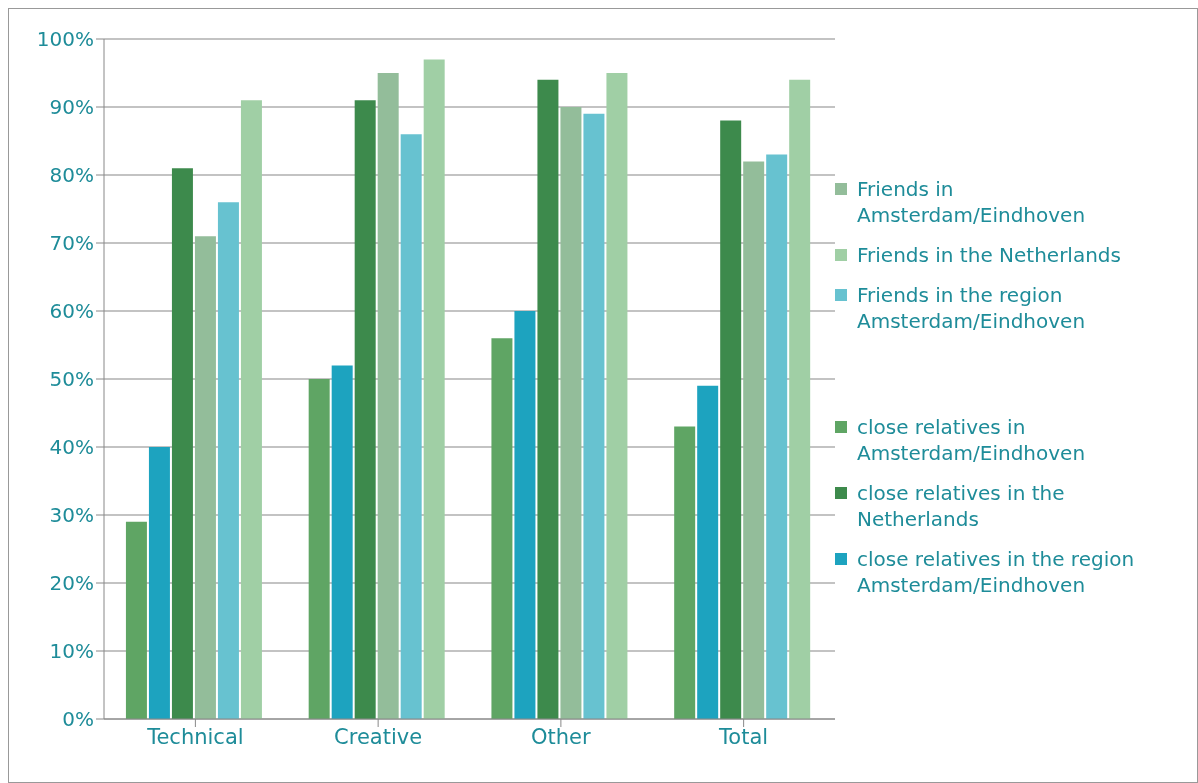  I want to click on legend-label: Friends in Amsterdam/Eindhoven, so click(972, 202).